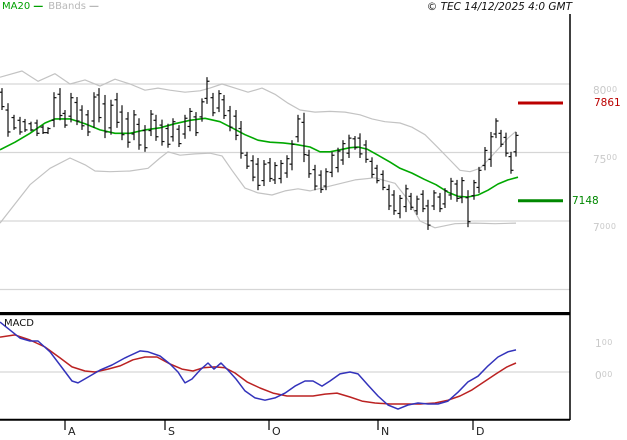 This screenshot has height=440, width=627. What do you see at coordinates (276, 431) in the screenshot?
I see `month-label: O` at bounding box center [276, 431].